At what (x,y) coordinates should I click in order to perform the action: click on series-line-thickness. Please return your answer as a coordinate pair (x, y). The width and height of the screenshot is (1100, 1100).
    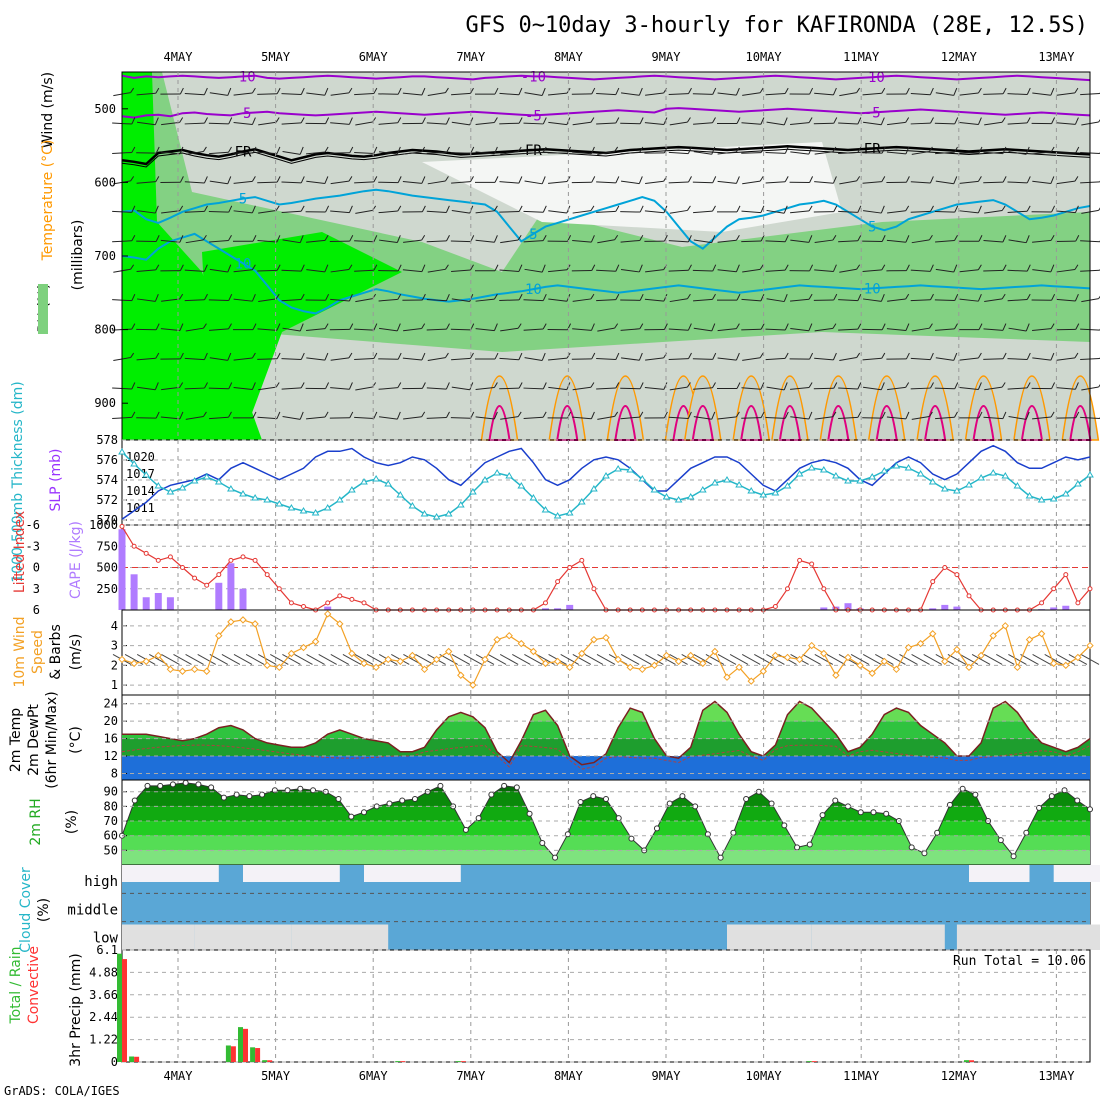
    Looking at the image, I should click on (606, 484).